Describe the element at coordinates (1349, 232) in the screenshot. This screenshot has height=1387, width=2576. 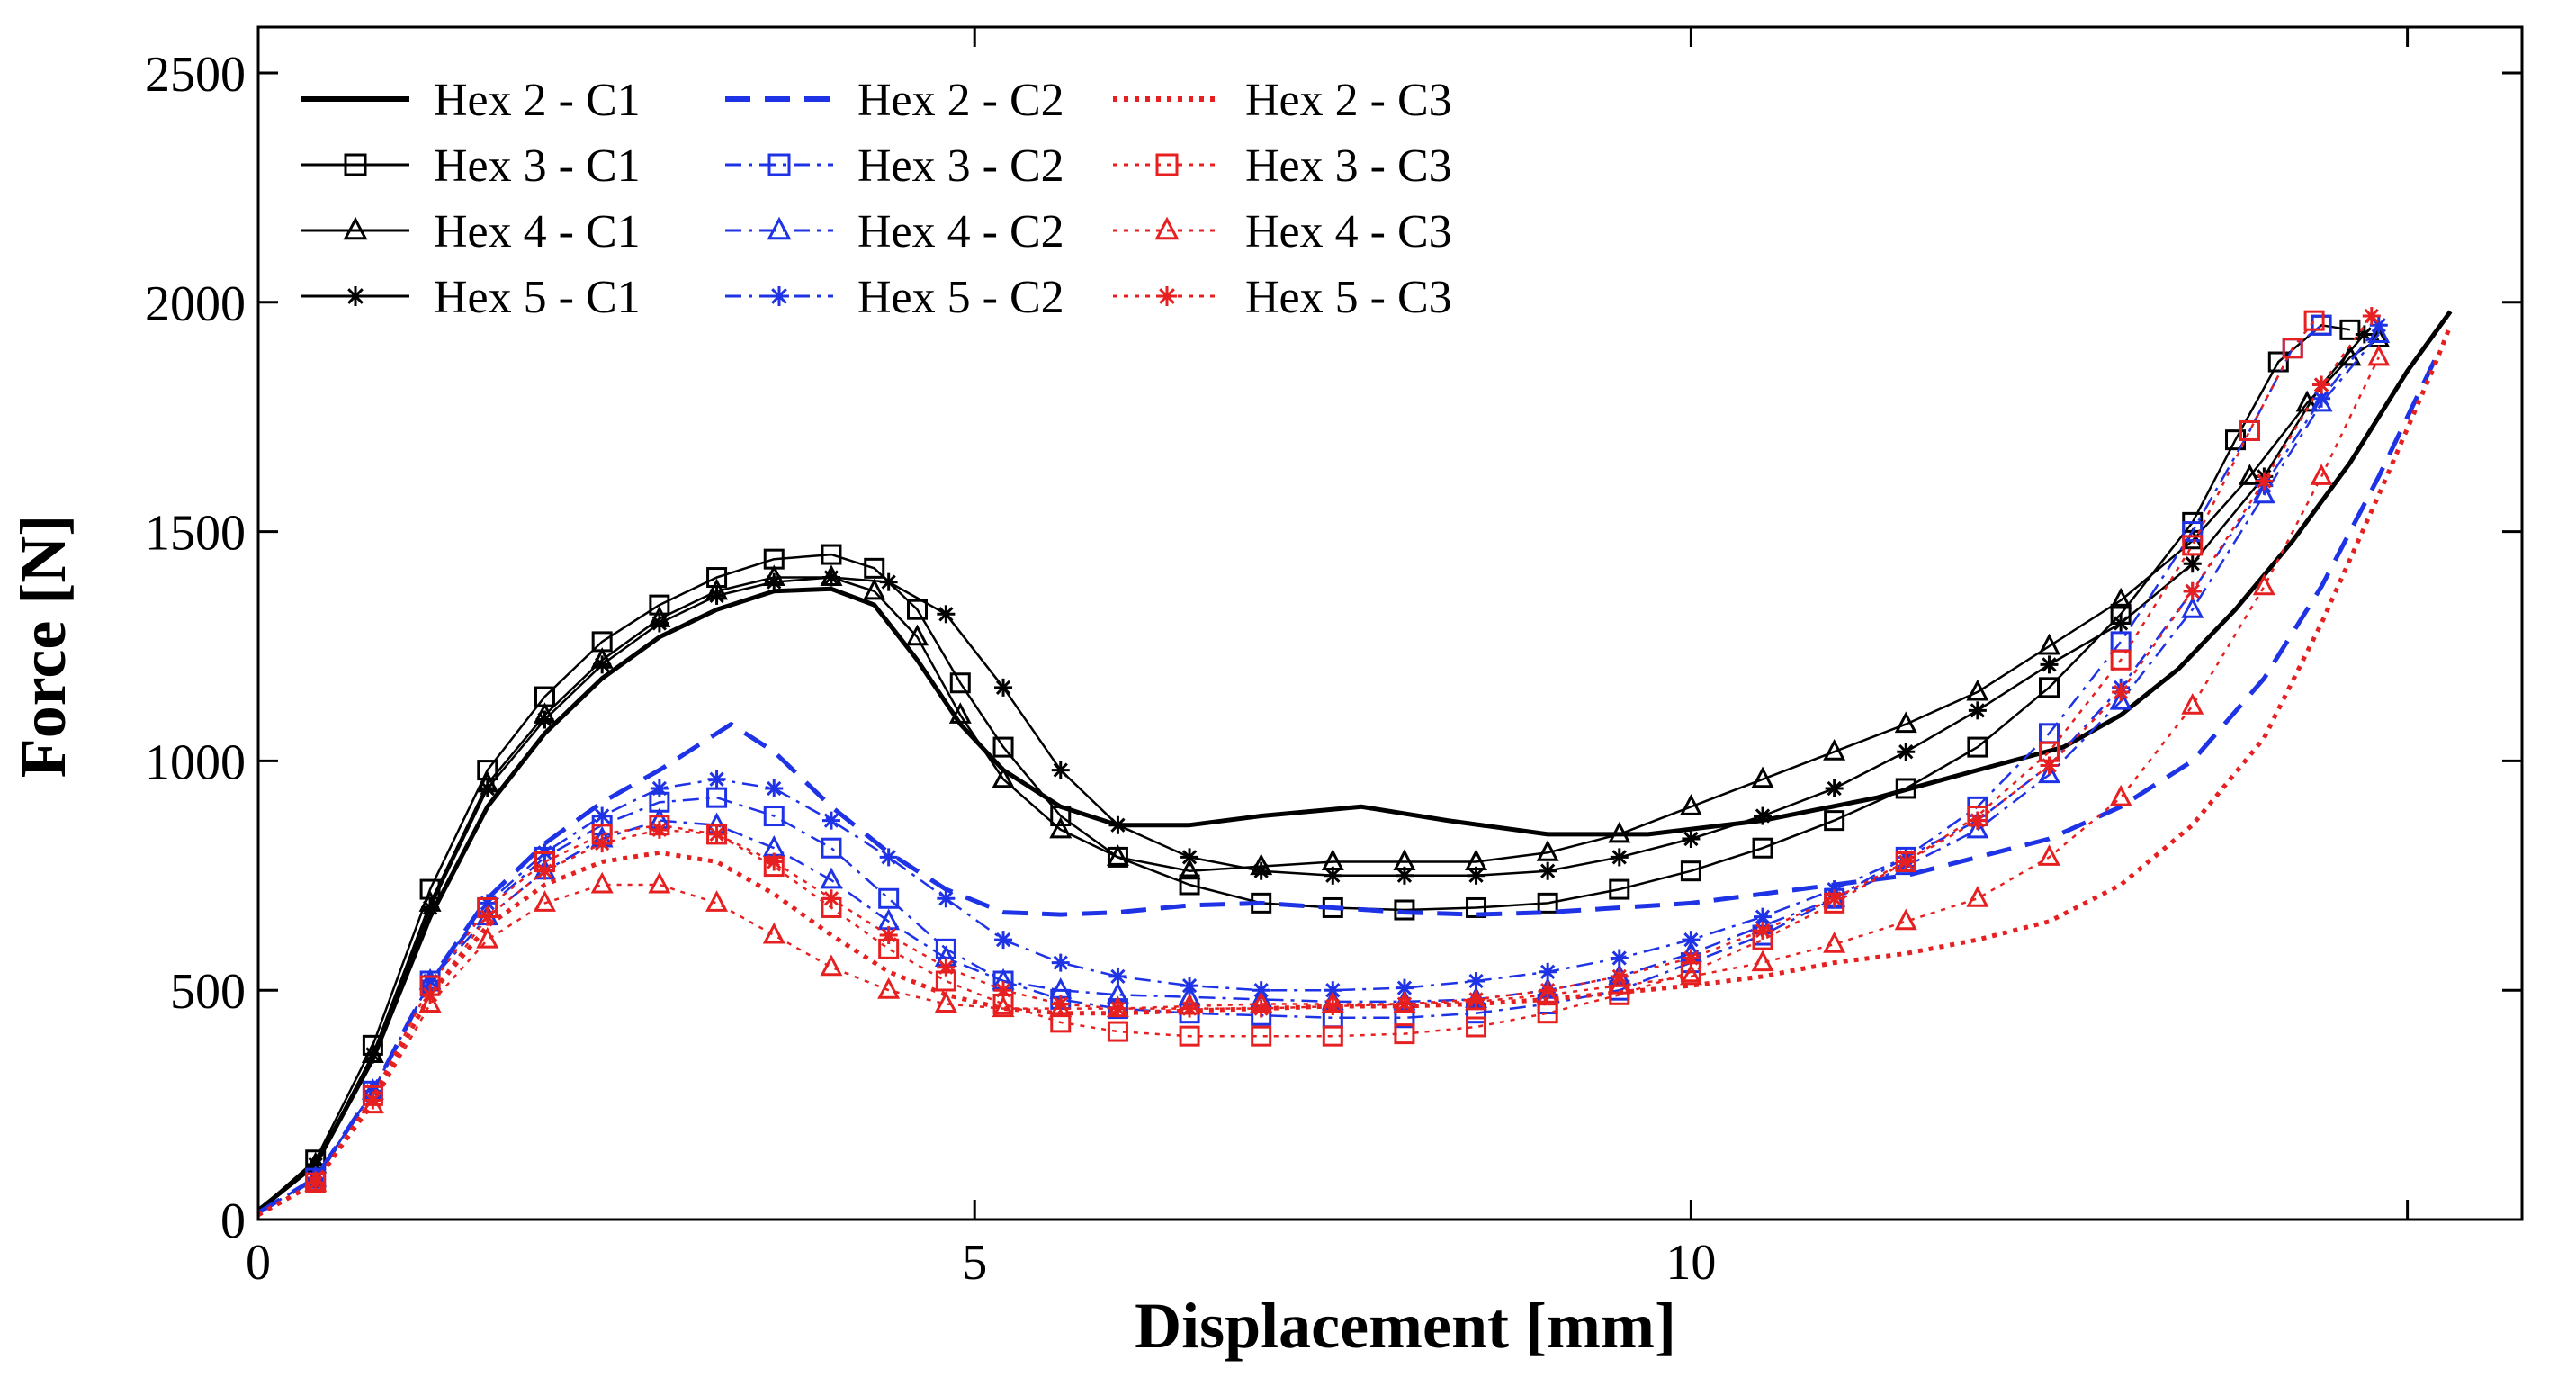
I see `legend-label: Hex 4 - C3` at that location.